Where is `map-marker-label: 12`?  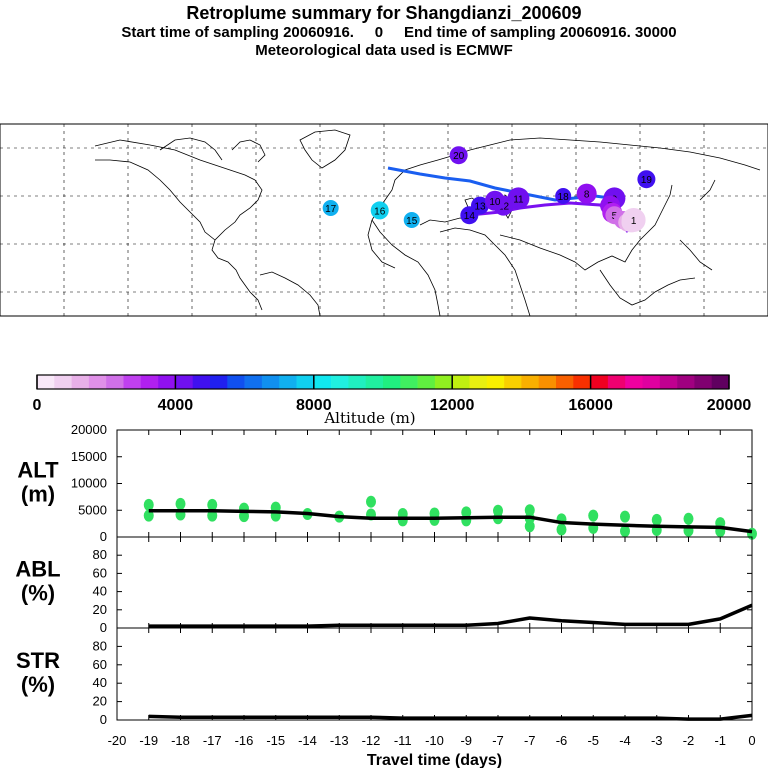
map-marker-label: 12 is located at coordinates (504, 207).